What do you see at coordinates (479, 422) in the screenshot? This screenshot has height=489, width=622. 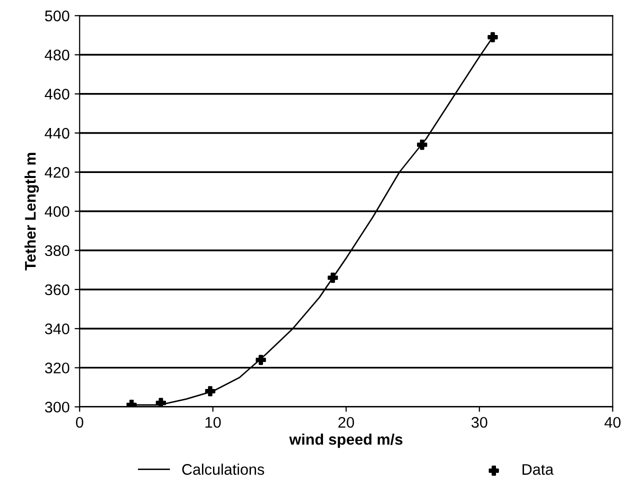 I see `x-tick-label: 30` at bounding box center [479, 422].